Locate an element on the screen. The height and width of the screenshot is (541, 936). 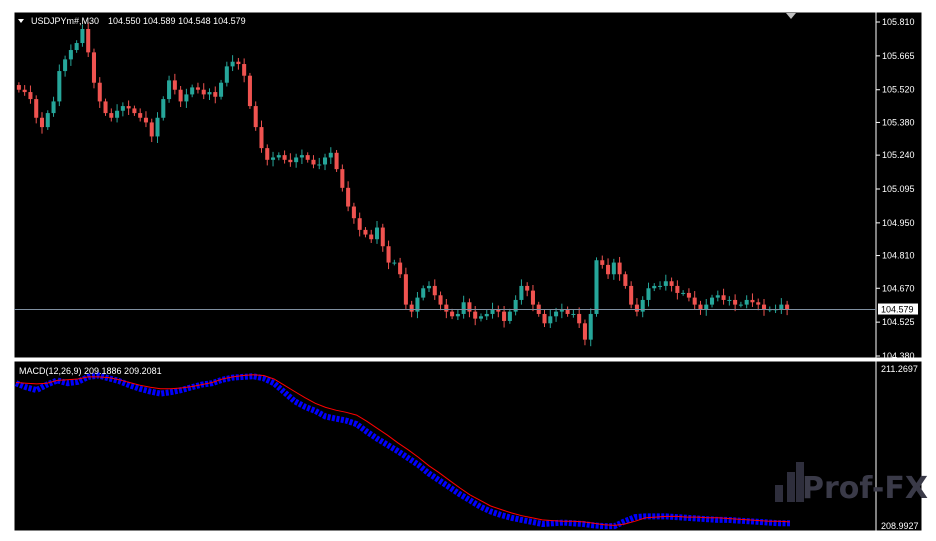
price-tick-label: 104.525 is located at coordinates (898, 322).